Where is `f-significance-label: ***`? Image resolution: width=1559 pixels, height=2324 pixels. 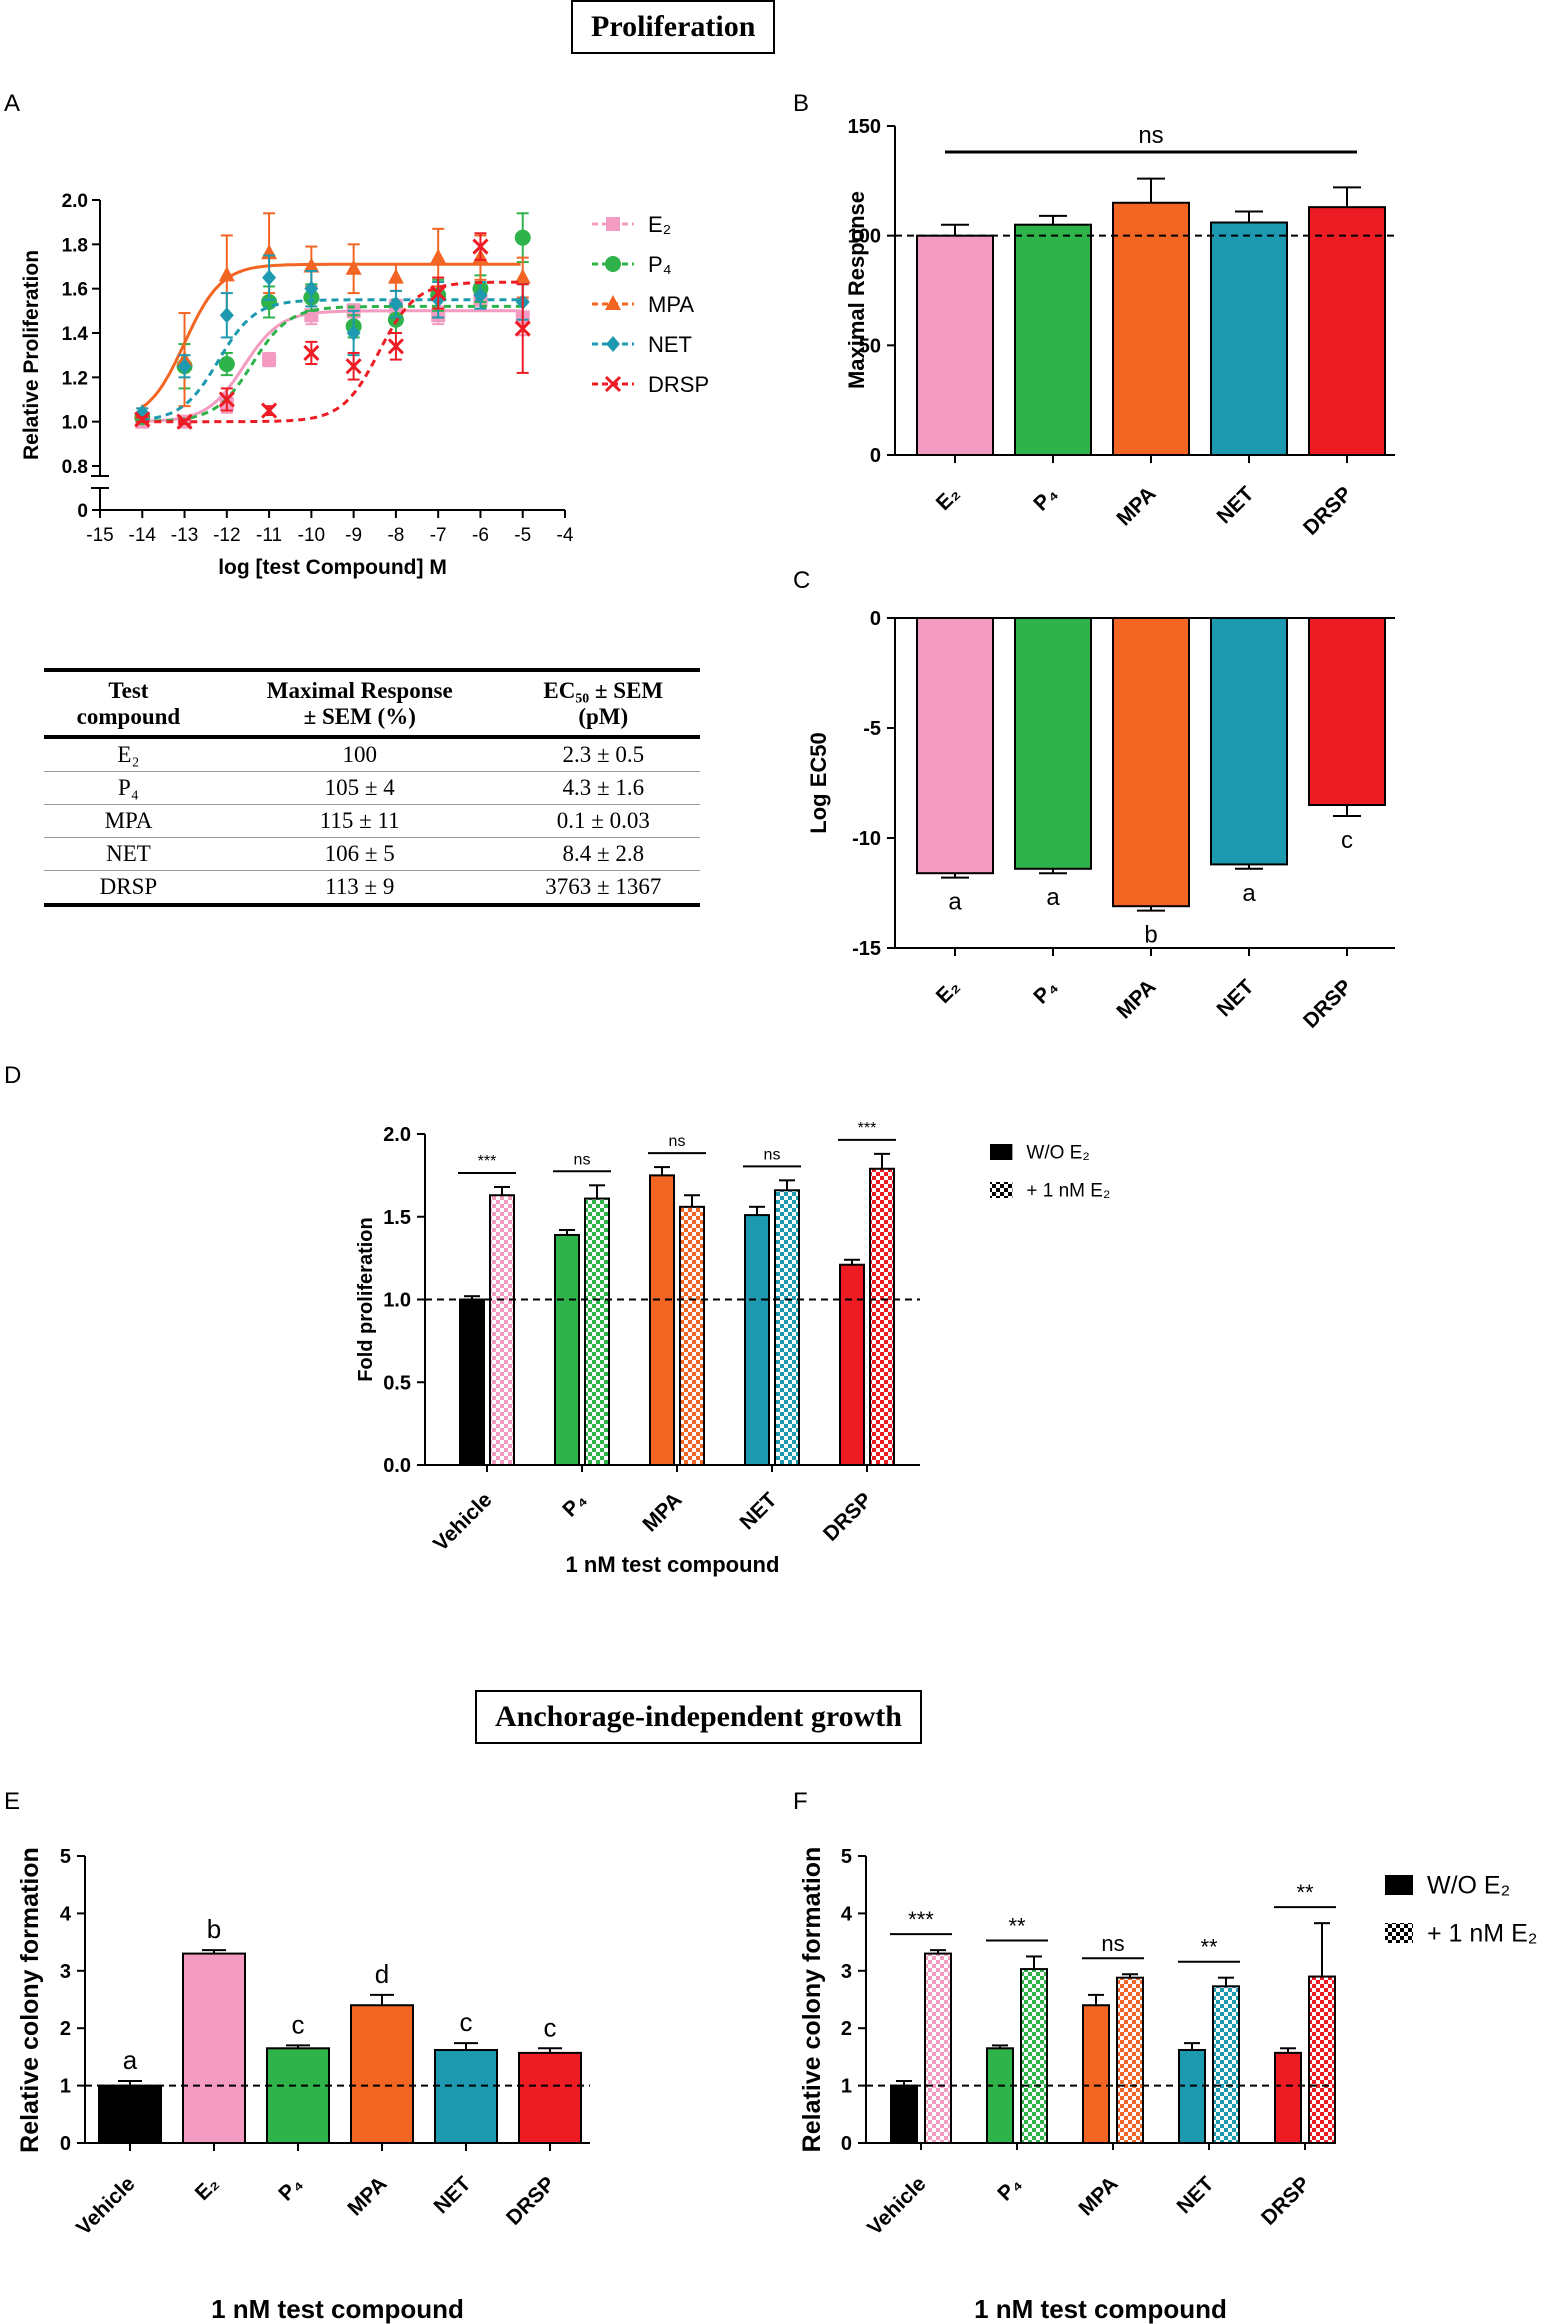 f-significance-label: *** is located at coordinates (921, 1919).